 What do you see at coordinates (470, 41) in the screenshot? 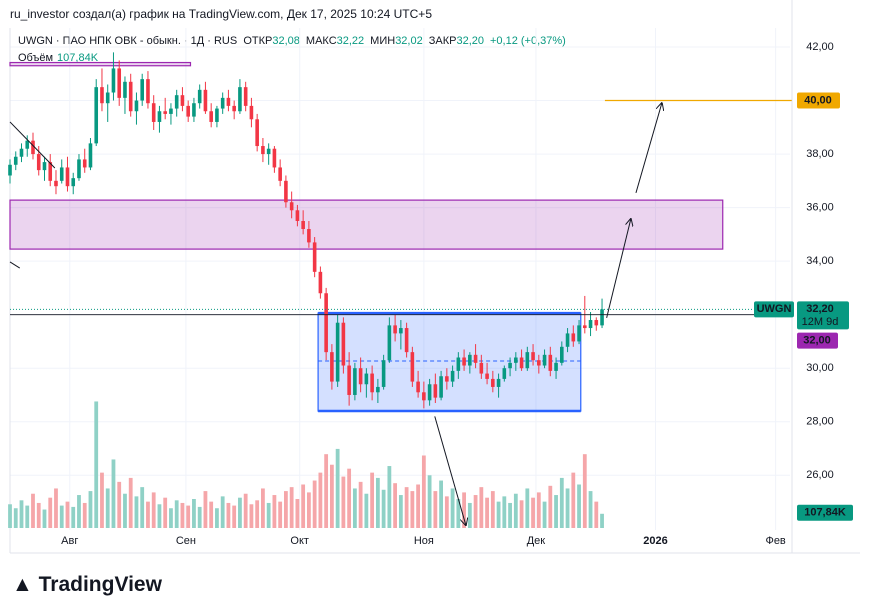
I see `ohlc-value: 32,20` at bounding box center [470, 41].